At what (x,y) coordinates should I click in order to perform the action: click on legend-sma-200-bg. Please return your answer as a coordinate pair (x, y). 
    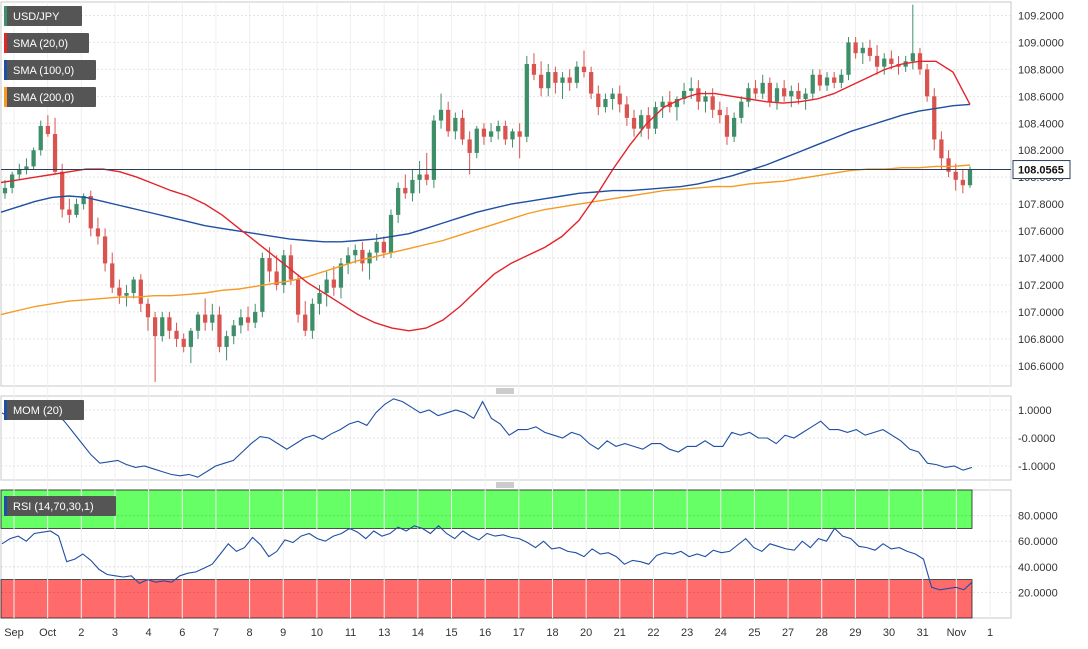
    Looking at the image, I should click on (50, 97).